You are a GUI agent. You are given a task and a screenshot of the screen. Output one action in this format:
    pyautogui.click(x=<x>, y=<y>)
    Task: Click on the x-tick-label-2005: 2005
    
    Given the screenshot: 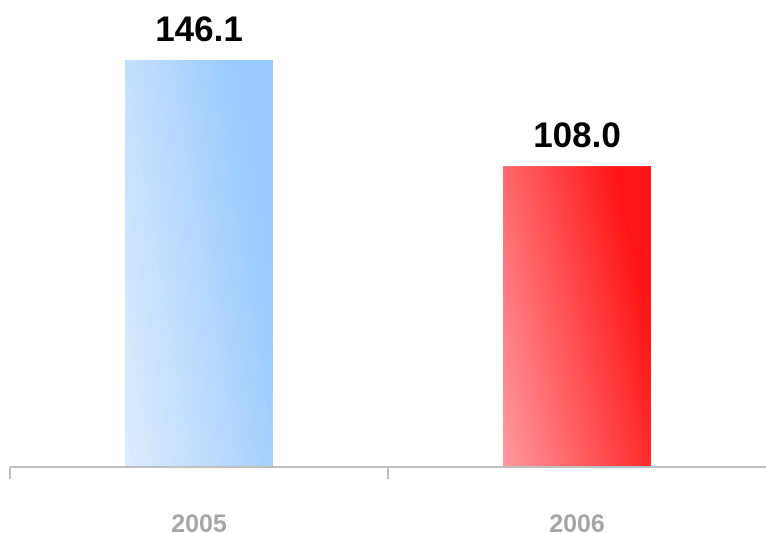 What is the action you would take?
    pyautogui.click(x=199, y=521)
    